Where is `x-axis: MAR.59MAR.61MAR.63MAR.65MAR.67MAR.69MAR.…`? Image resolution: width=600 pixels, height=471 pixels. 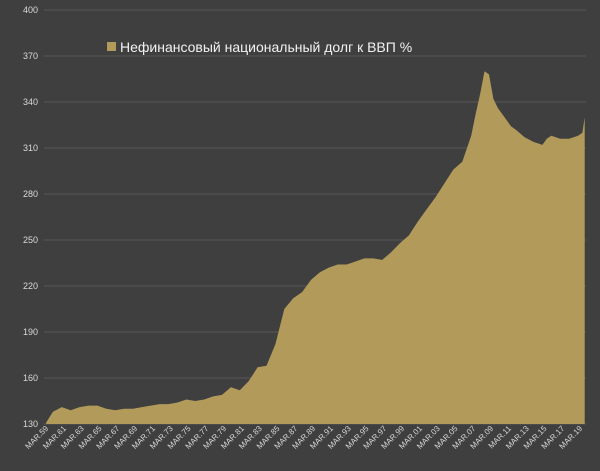 x-axis: MAR.59MAR.61MAR.63MAR.65MAR.67MAR.69MAR.… is located at coordinates (303, 437).